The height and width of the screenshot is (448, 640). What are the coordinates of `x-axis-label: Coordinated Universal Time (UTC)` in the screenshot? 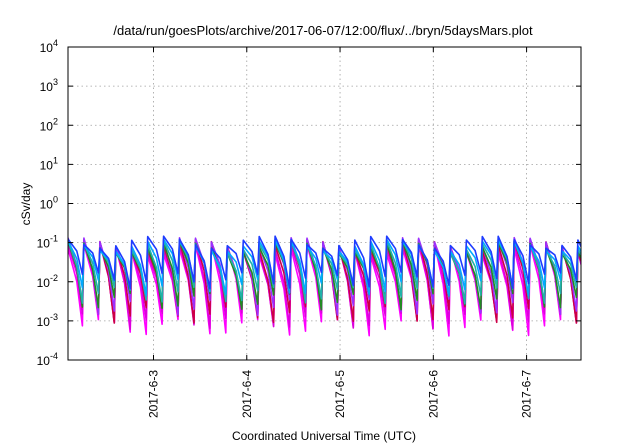 It's located at (324, 436).